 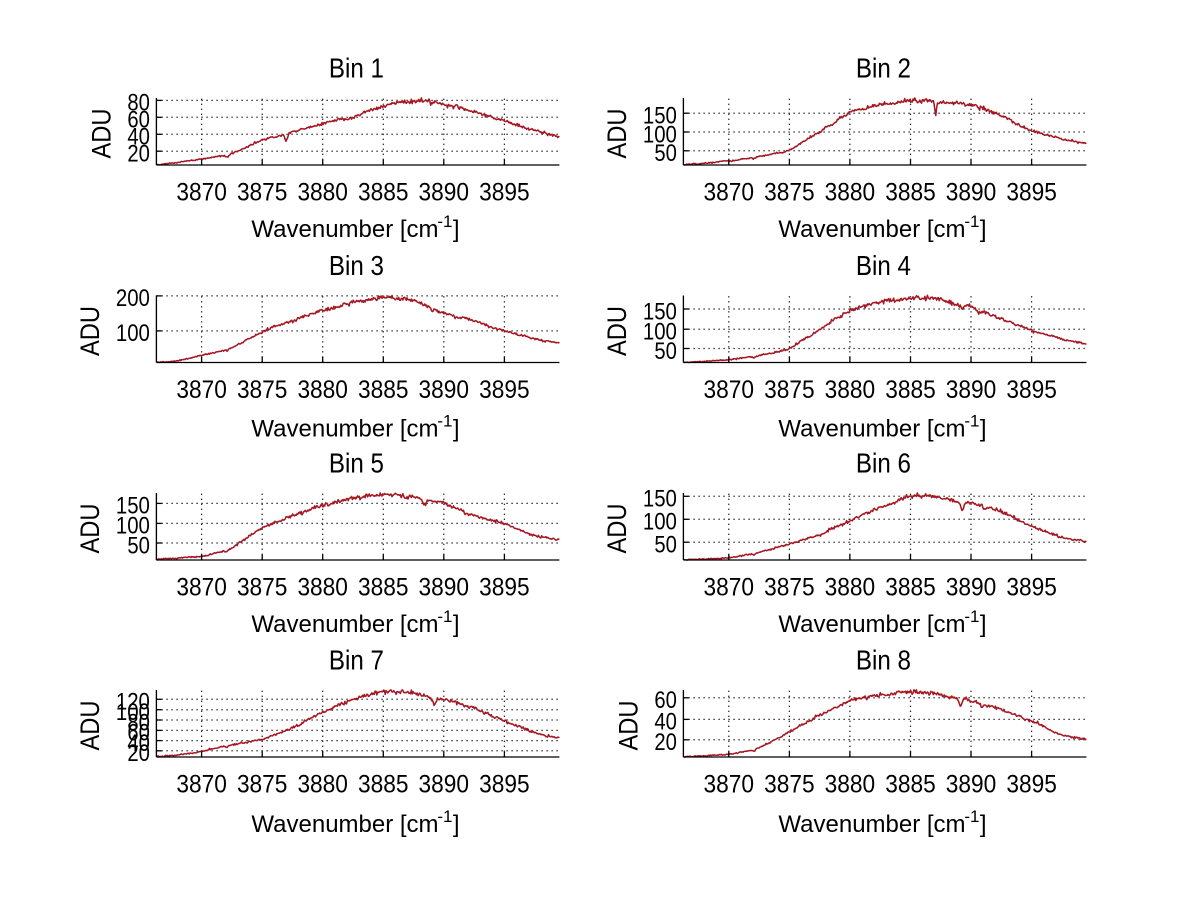 I want to click on svg-text: Bin 5, so click(x=356, y=463).